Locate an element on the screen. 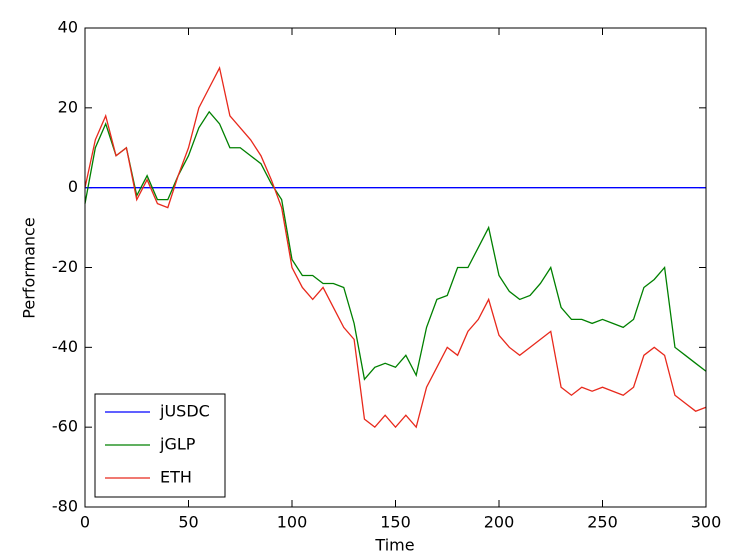 The height and width of the screenshot is (560, 742). y-tick-label: -40 is located at coordinates (65, 346).